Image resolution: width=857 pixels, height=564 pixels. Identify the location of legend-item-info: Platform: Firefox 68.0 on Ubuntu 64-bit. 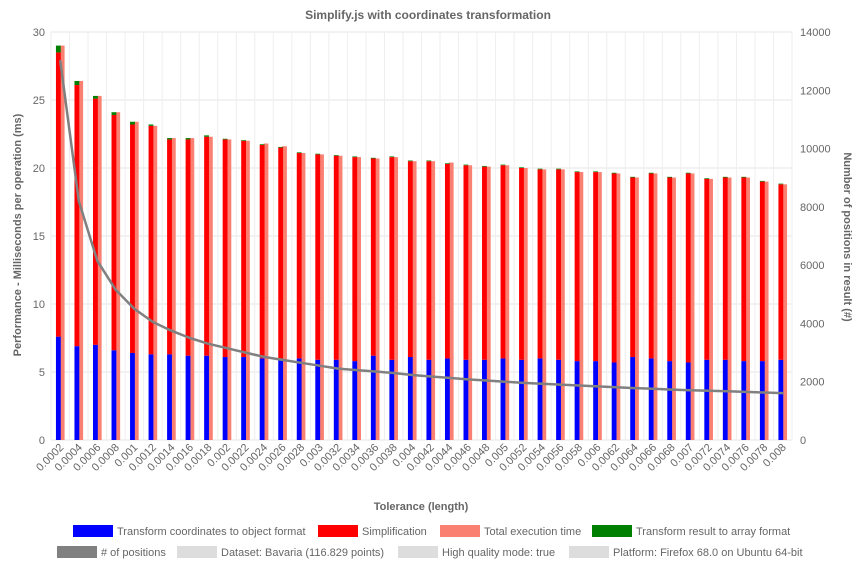
(686, 552).